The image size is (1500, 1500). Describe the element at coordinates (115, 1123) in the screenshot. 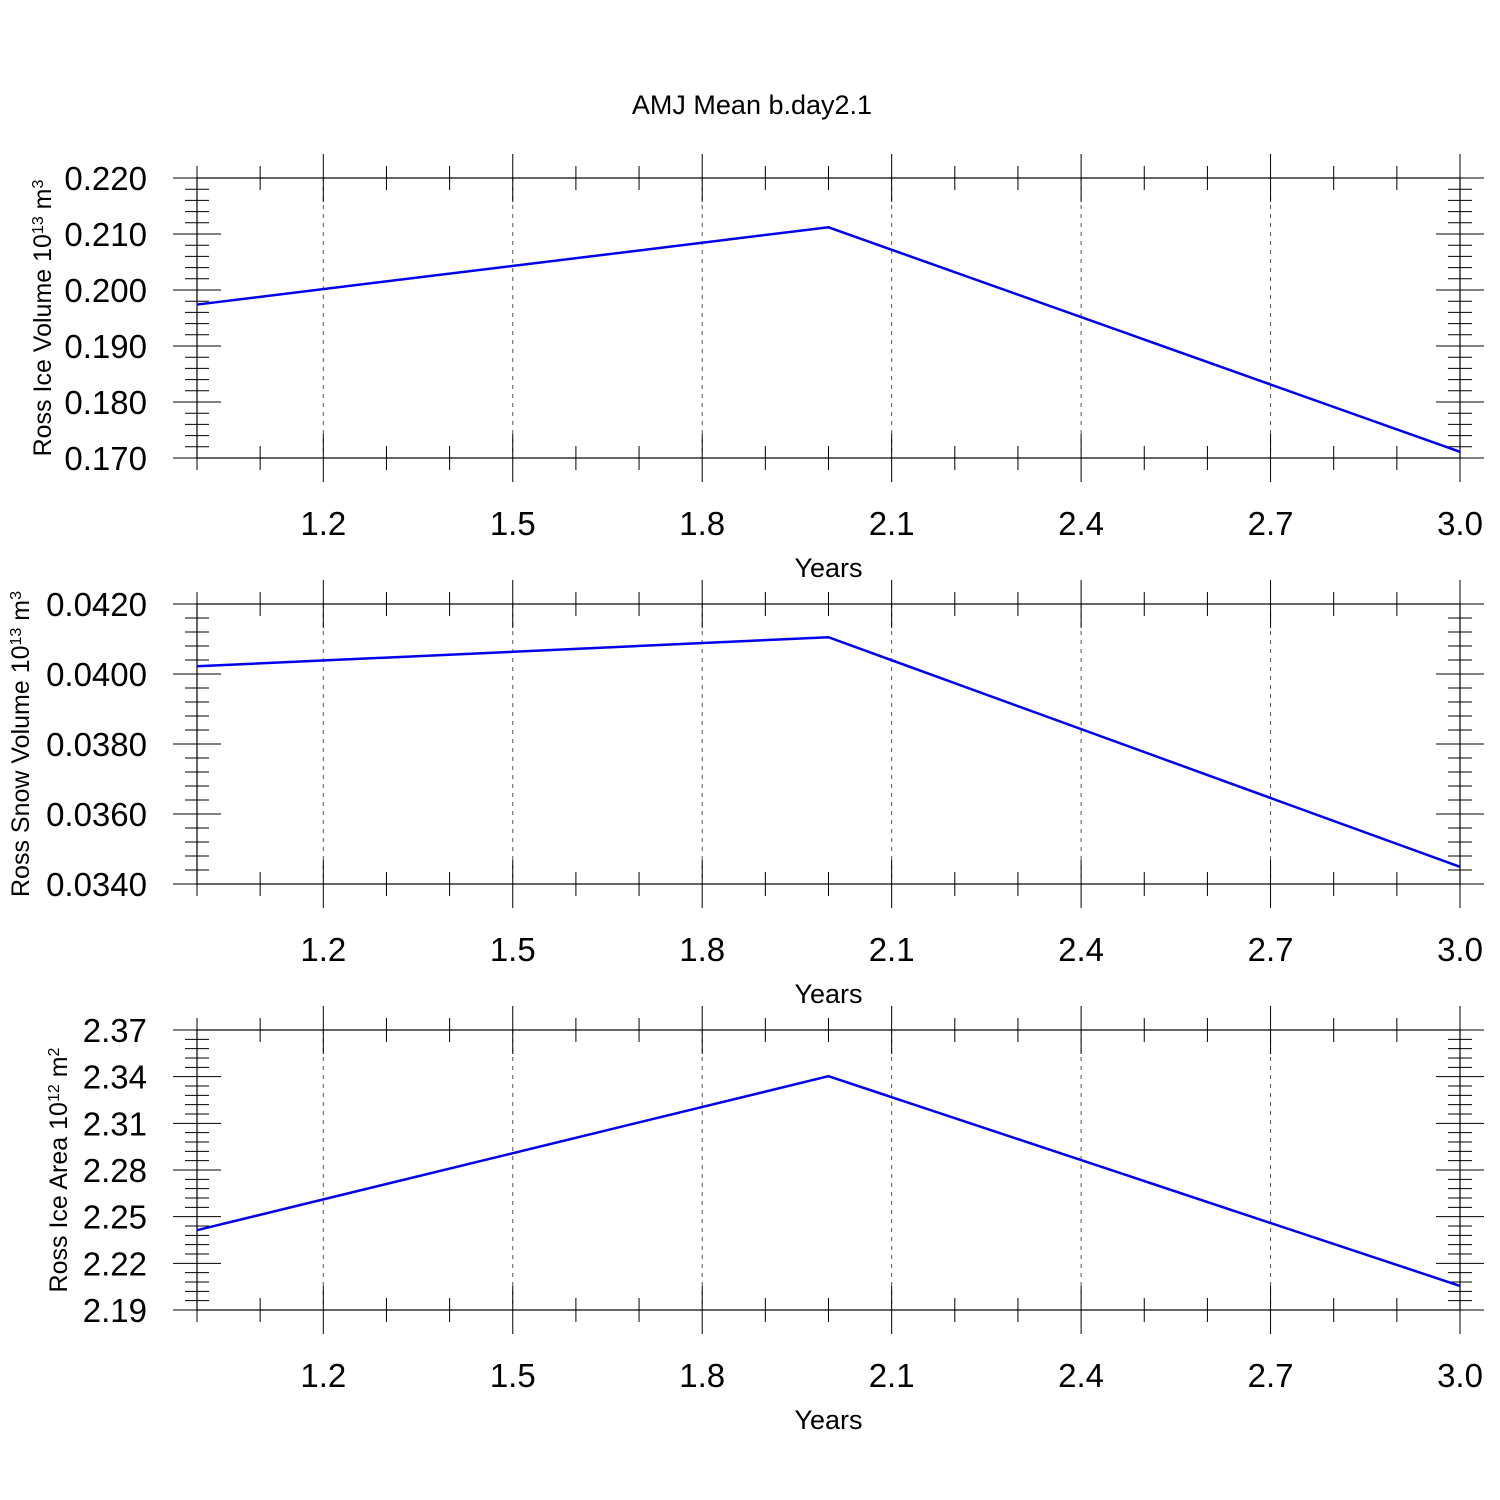

I see `y-tick-label: 2.31` at that location.